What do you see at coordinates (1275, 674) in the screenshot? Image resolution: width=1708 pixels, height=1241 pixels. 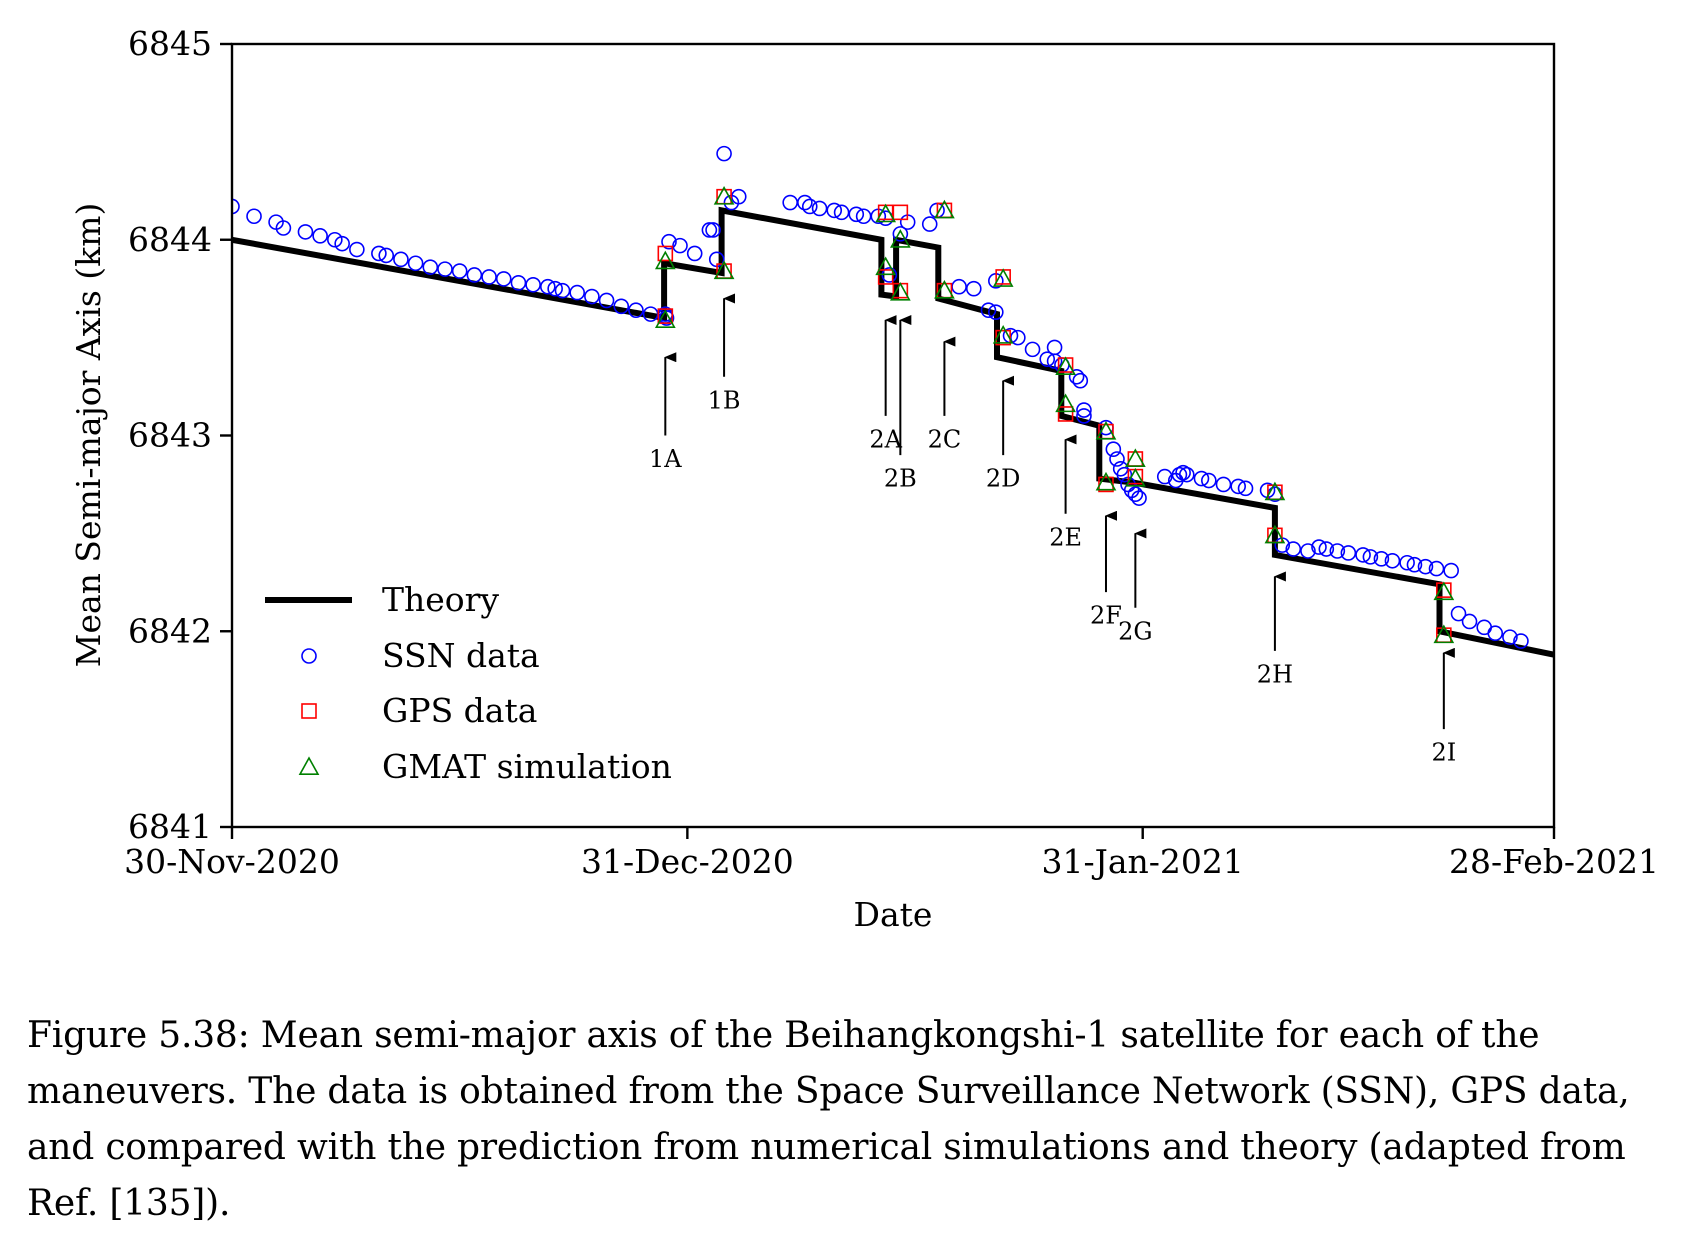 I see `maneuver-label: 2H` at bounding box center [1275, 674].